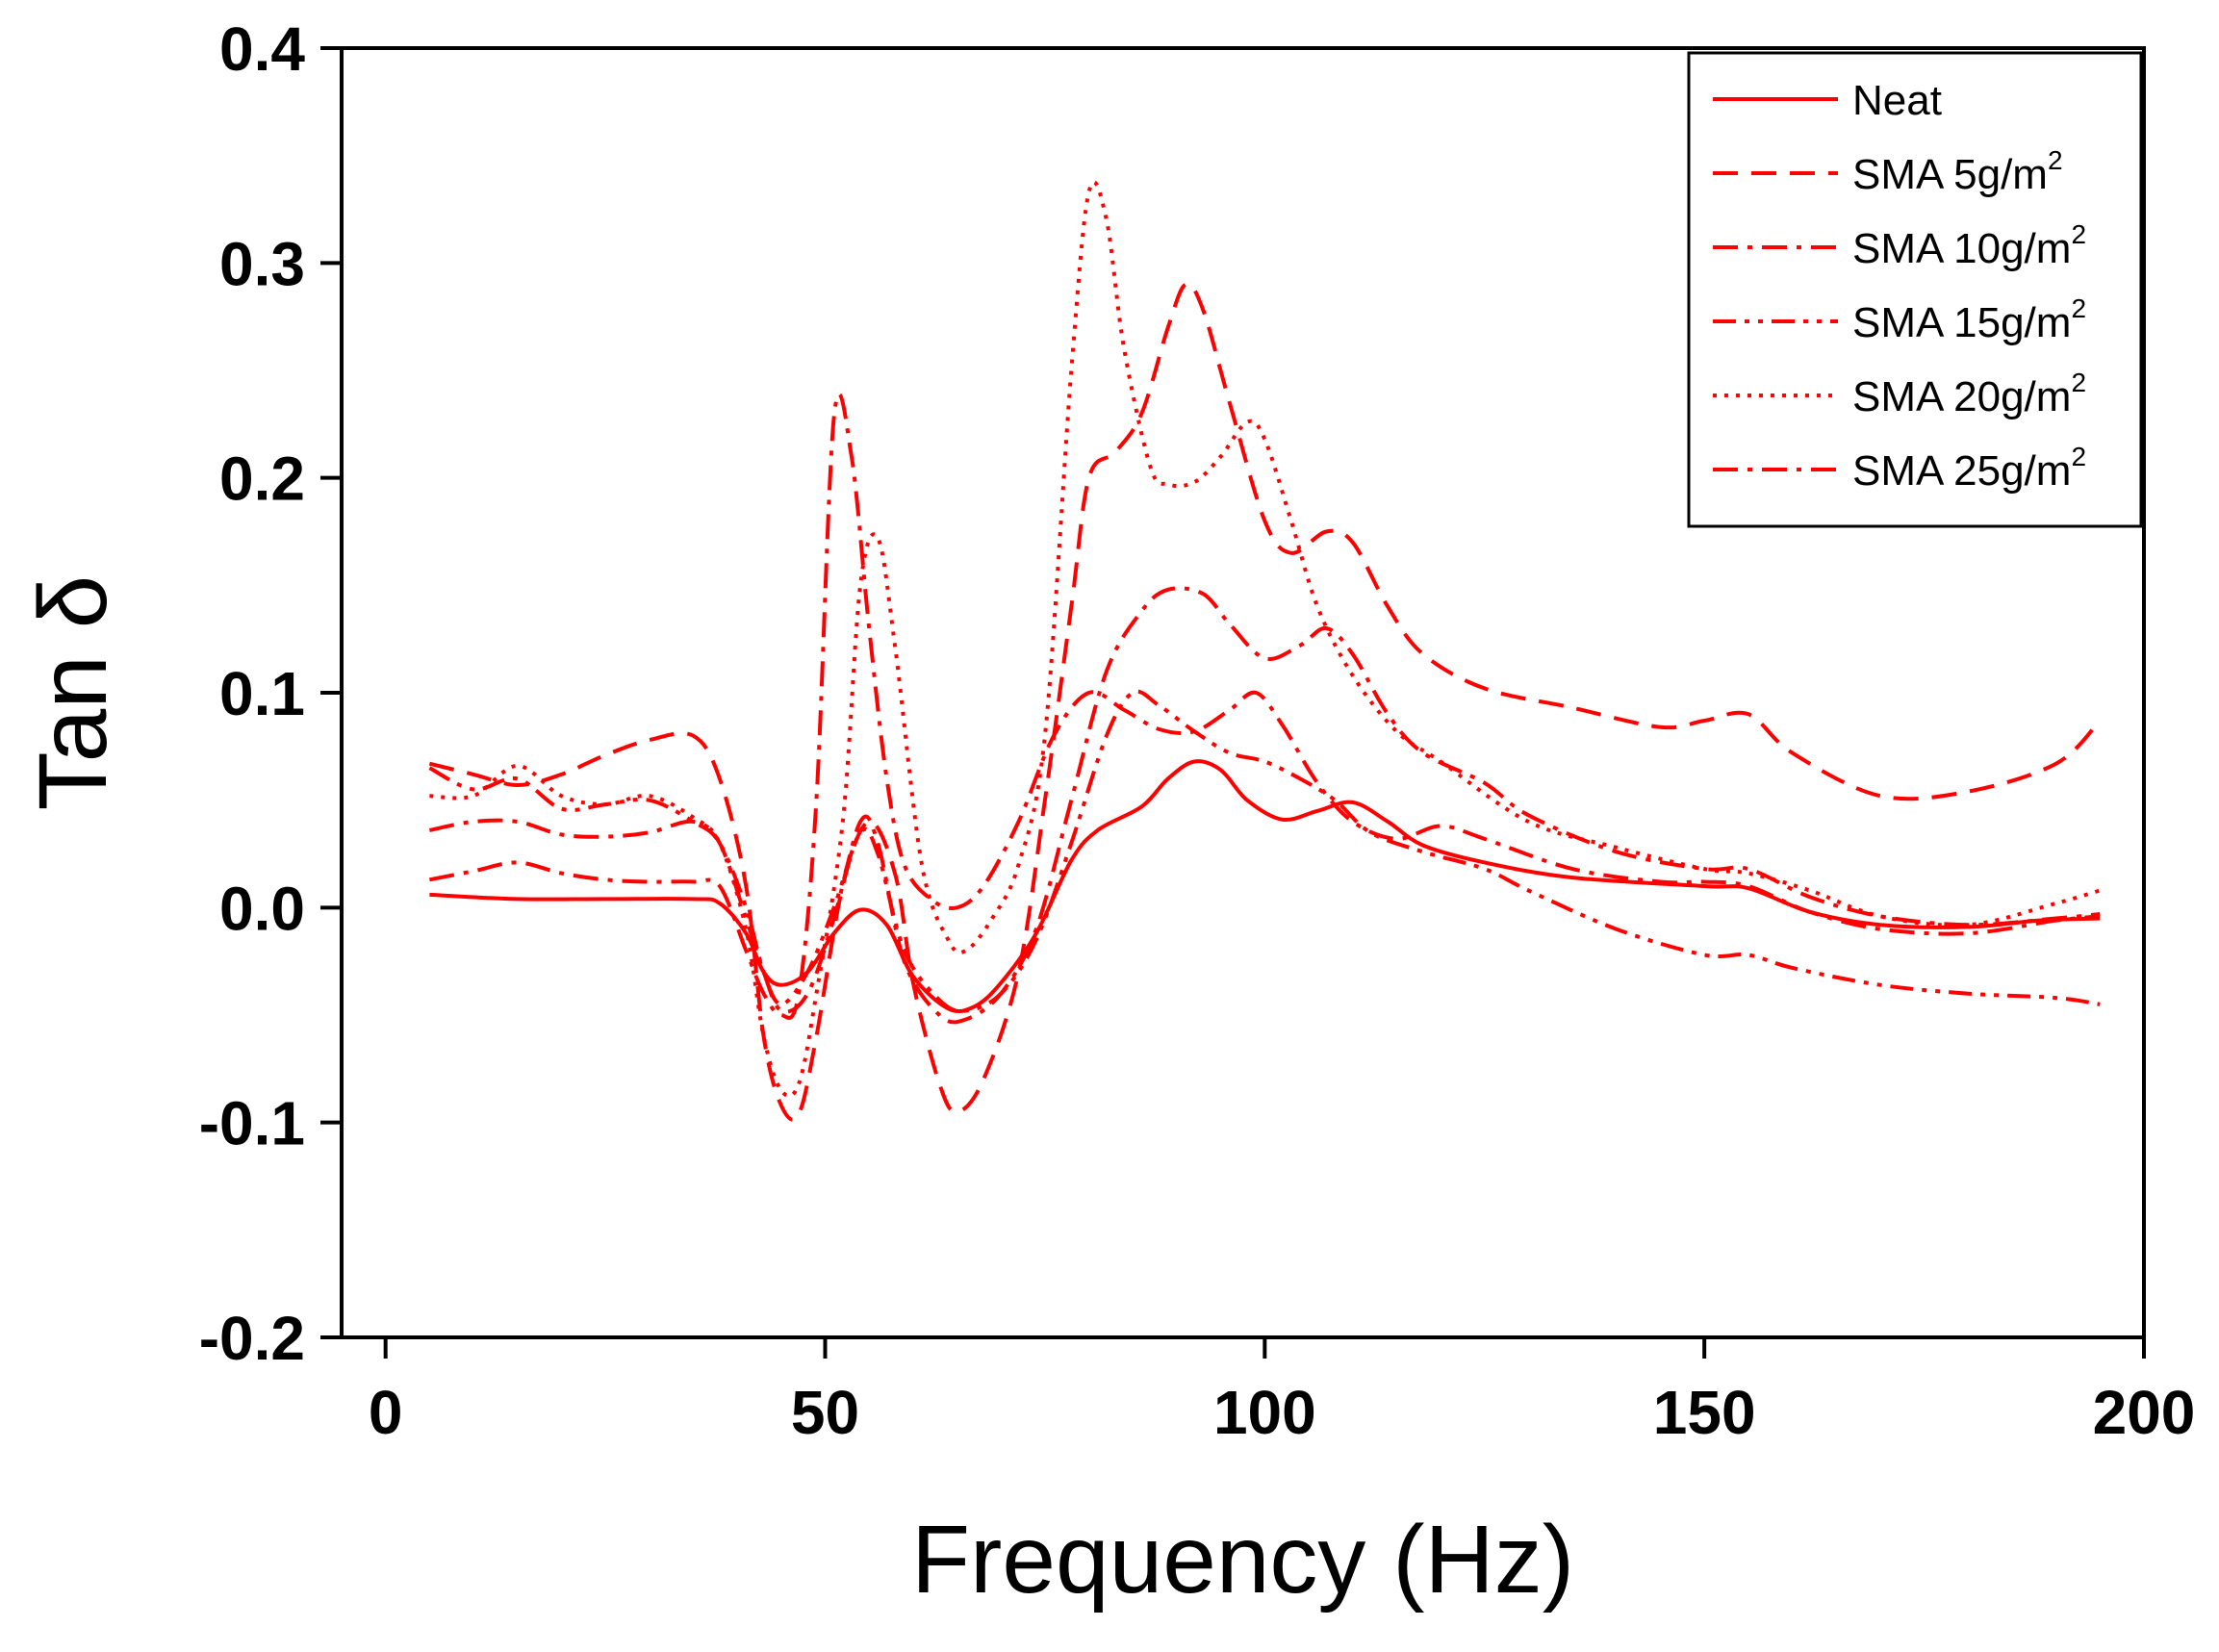 The height and width of the screenshot is (1652, 2219). I want to click on x-tick-label: 100, so click(1264, 1412).